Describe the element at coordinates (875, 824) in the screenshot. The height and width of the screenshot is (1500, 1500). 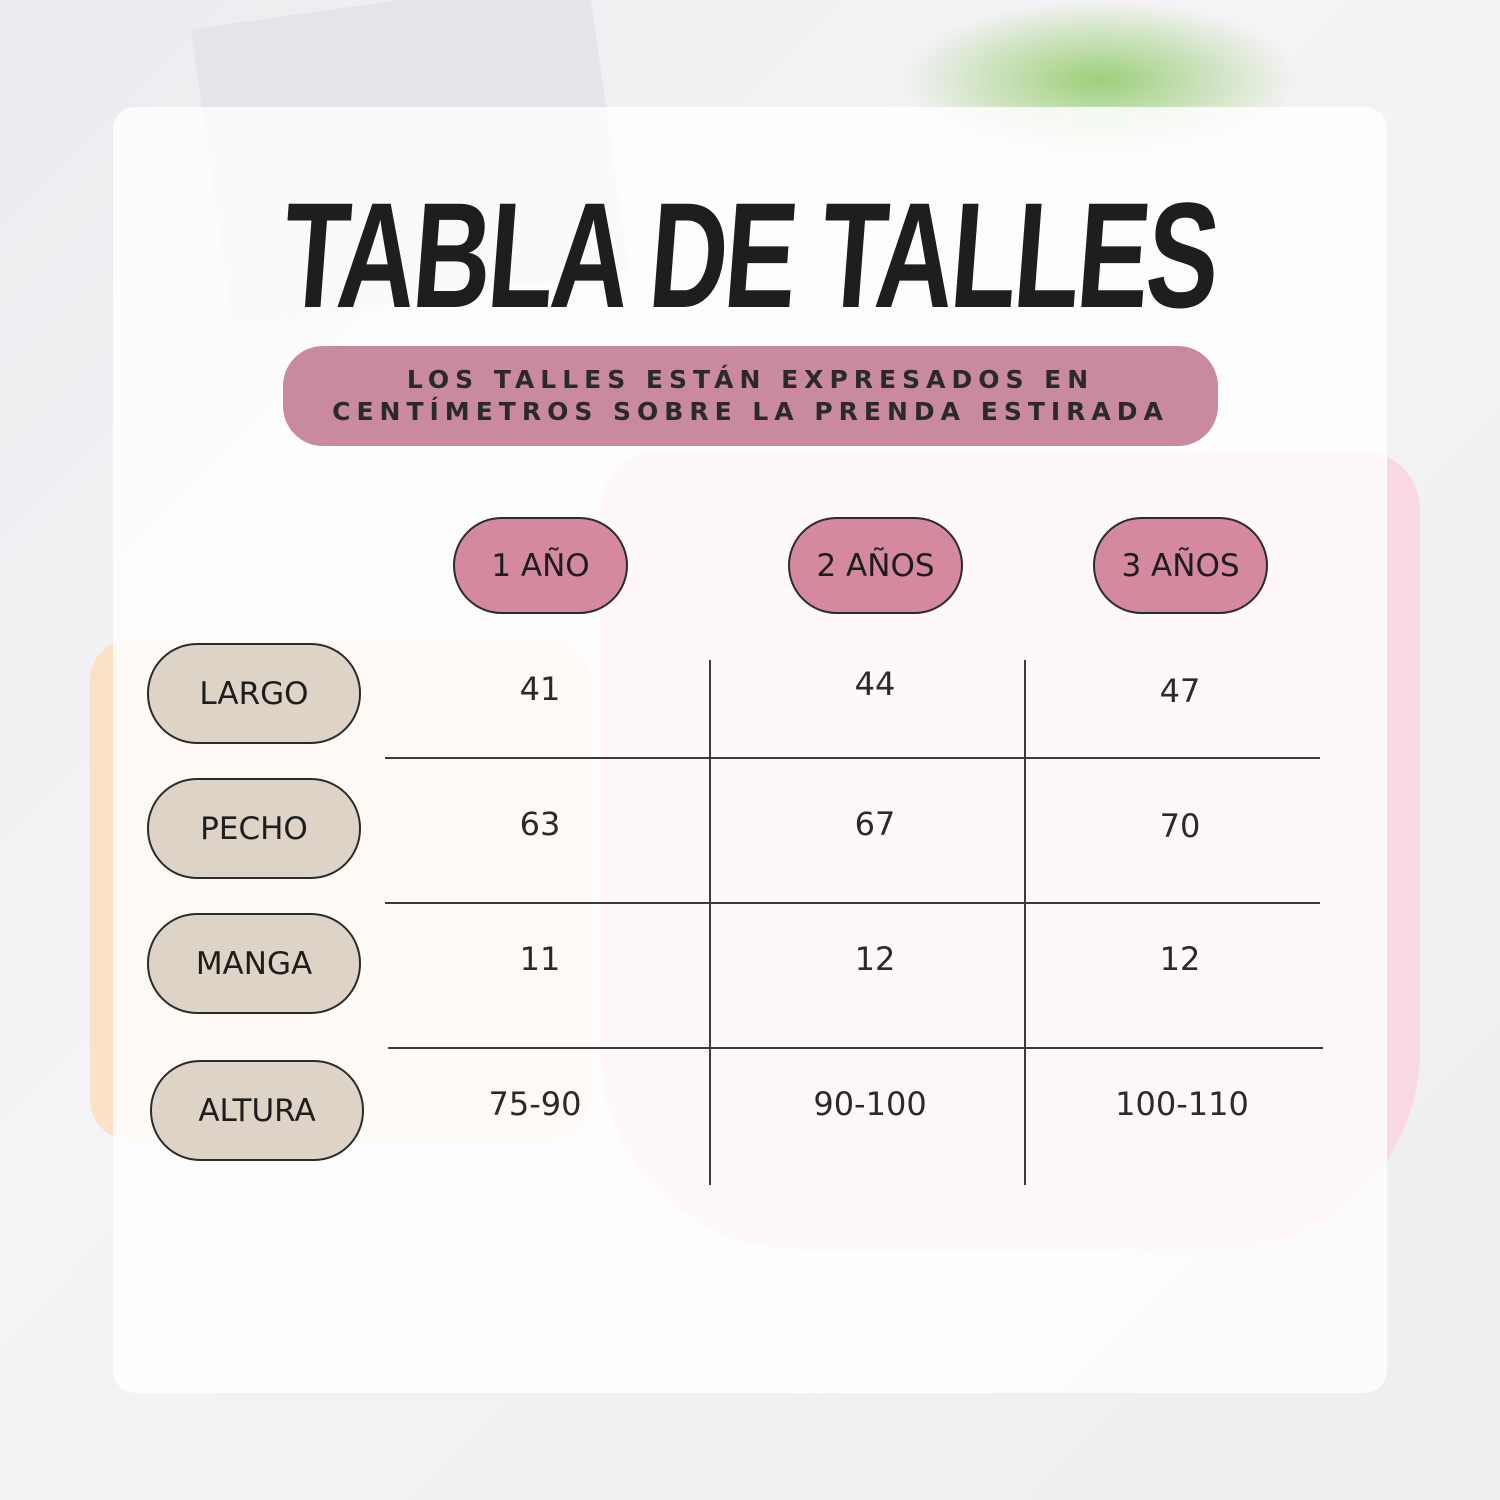
I see `cell-pecho-2: 67` at that location.